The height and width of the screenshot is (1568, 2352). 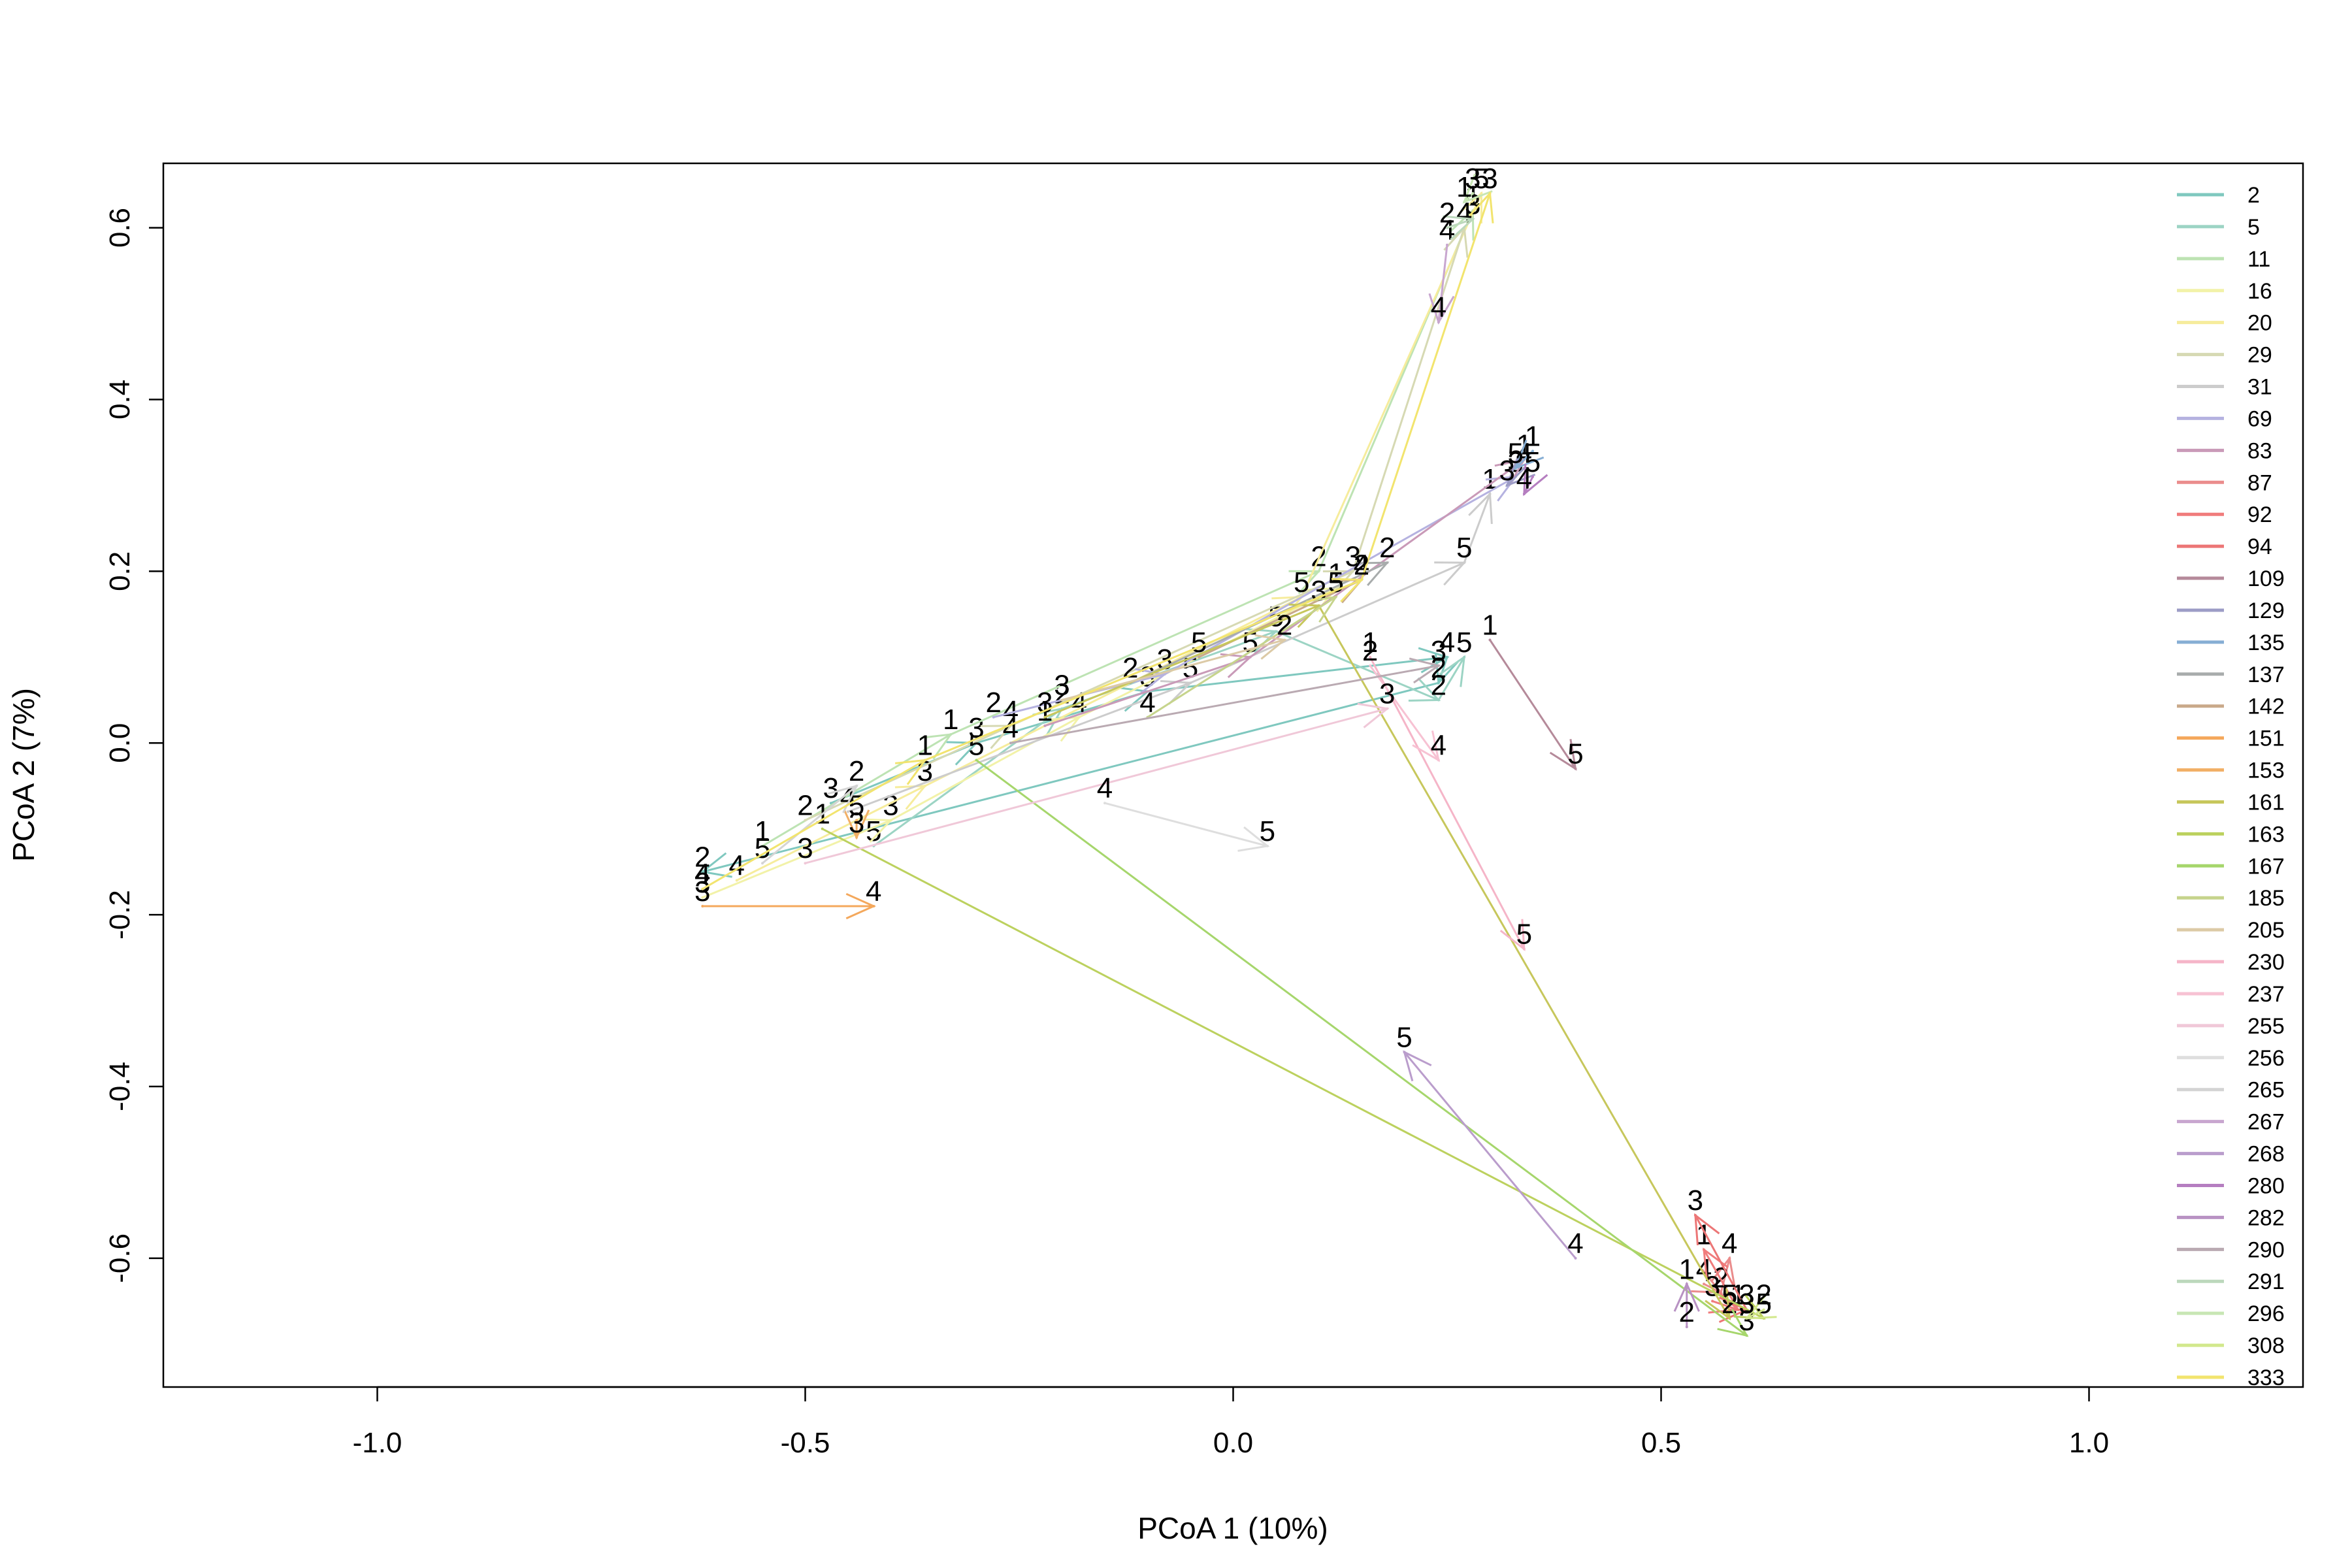 I want to click on series-267: 44, so click(x=1441, y=269).